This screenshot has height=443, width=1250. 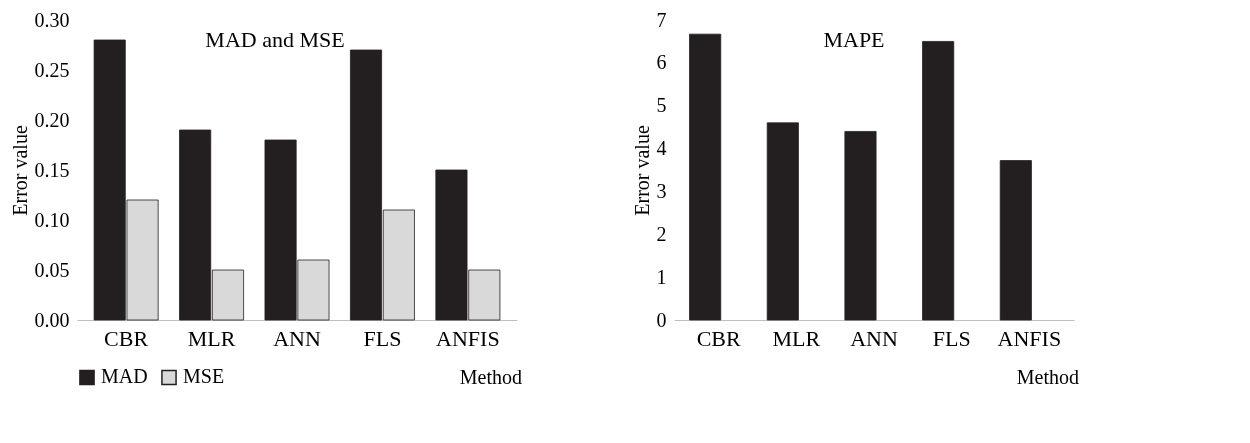 I want to click on legend-label: MSE, so click(x=204, y=376).